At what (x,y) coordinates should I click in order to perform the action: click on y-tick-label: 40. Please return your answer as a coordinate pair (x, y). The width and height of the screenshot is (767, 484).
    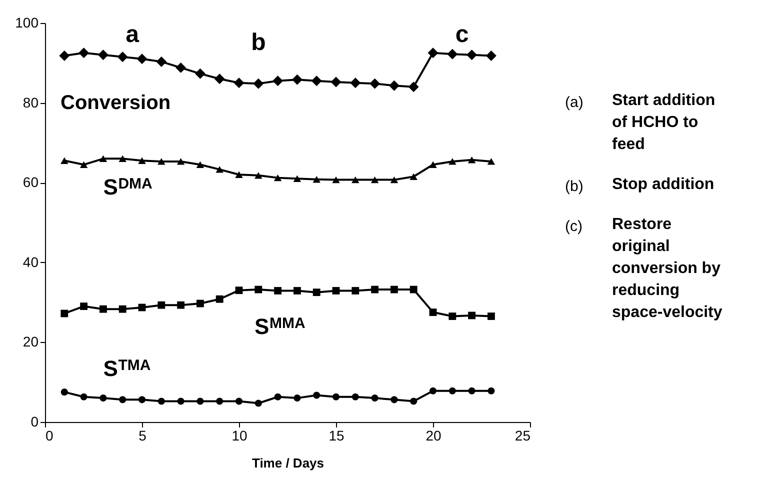
    Looking at the image, I should click on (30, 262).